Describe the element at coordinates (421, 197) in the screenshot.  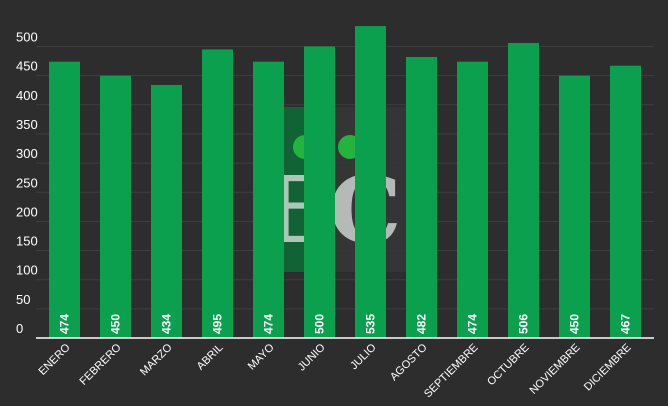
I see `bar-agosto` at that location.